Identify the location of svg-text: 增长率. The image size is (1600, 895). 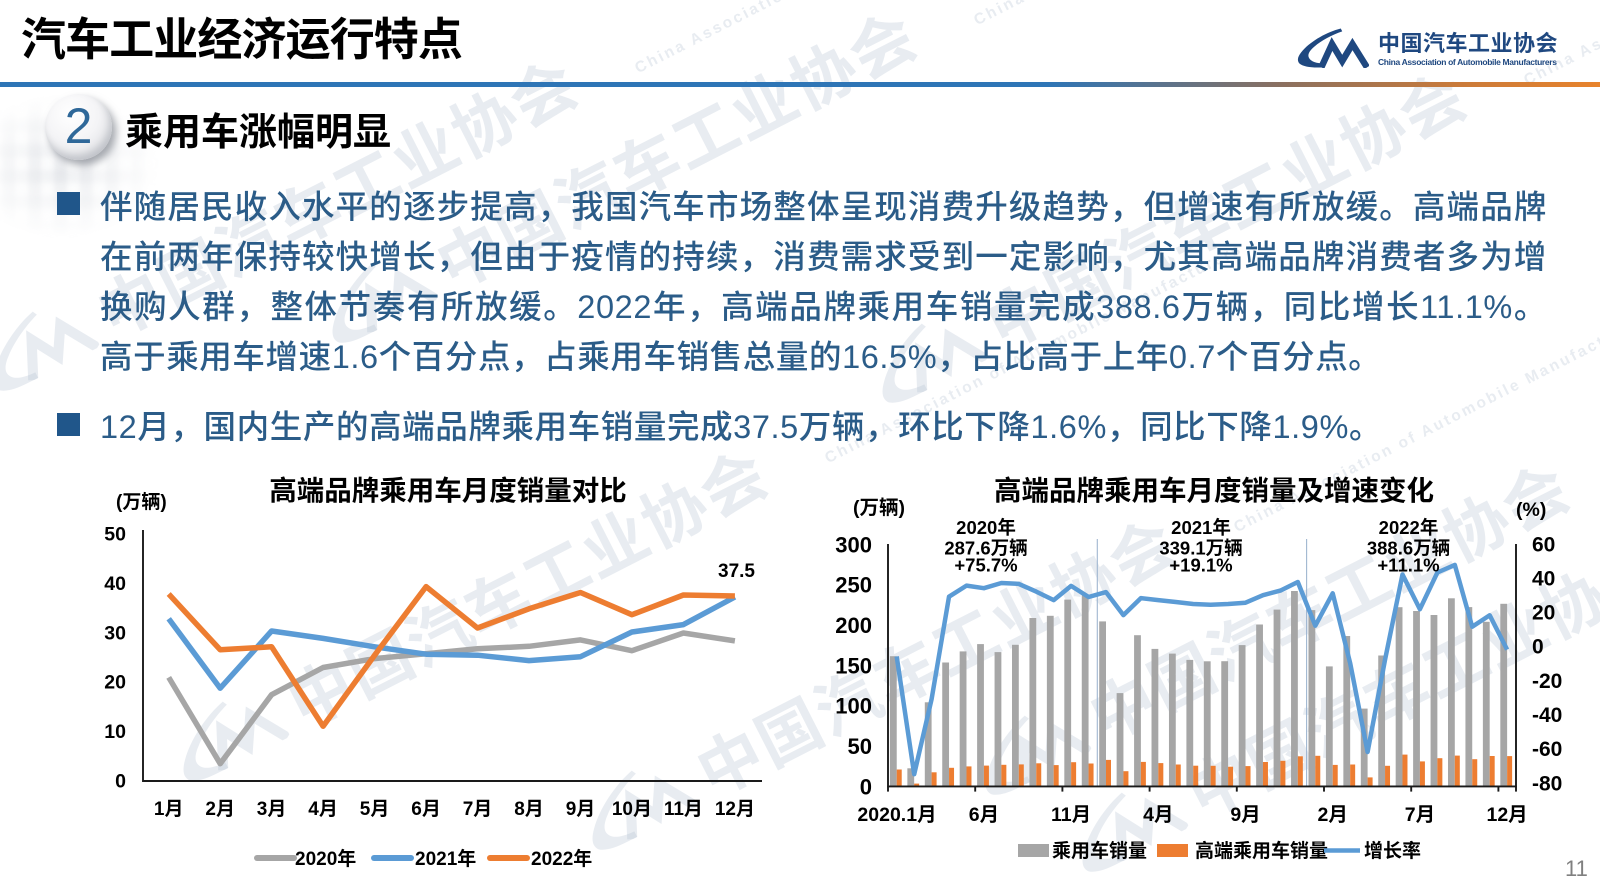
(1392, 849).